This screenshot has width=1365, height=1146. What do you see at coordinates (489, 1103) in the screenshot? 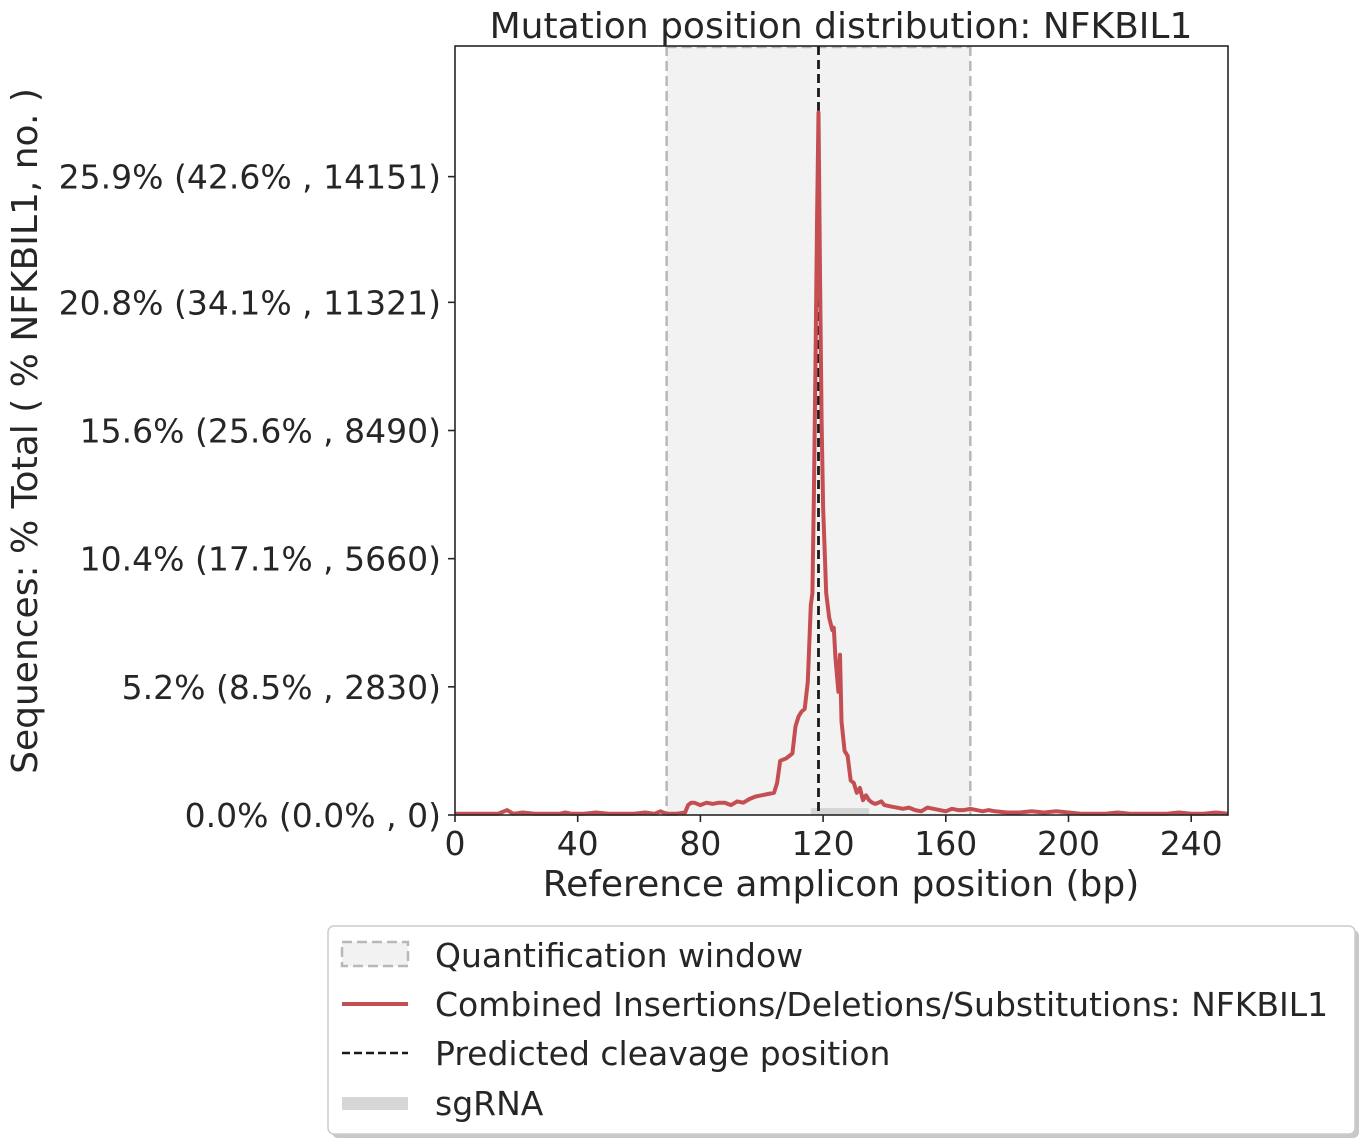
I see `legend-label-sgrna: sgRNA` at bounding box center [489, 1103].